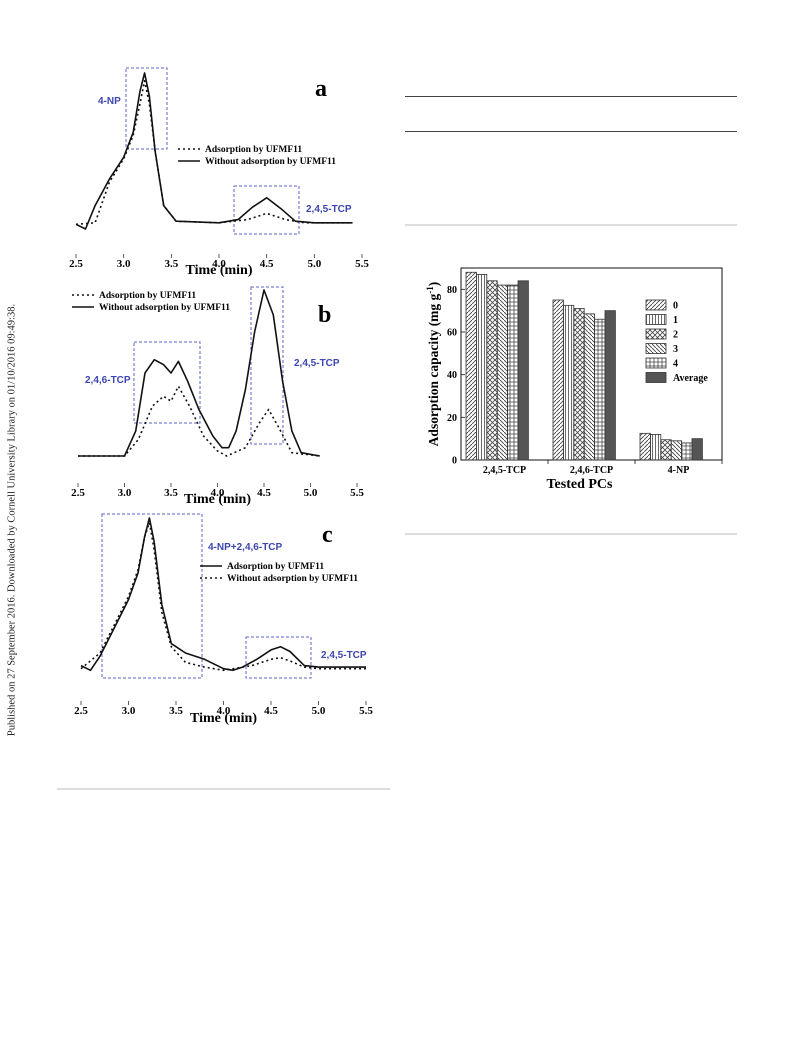 Image resolution: width=793 pixels, height=1039 pixels. I want to click on annotation-label: 4-NP, so click(109, 101).